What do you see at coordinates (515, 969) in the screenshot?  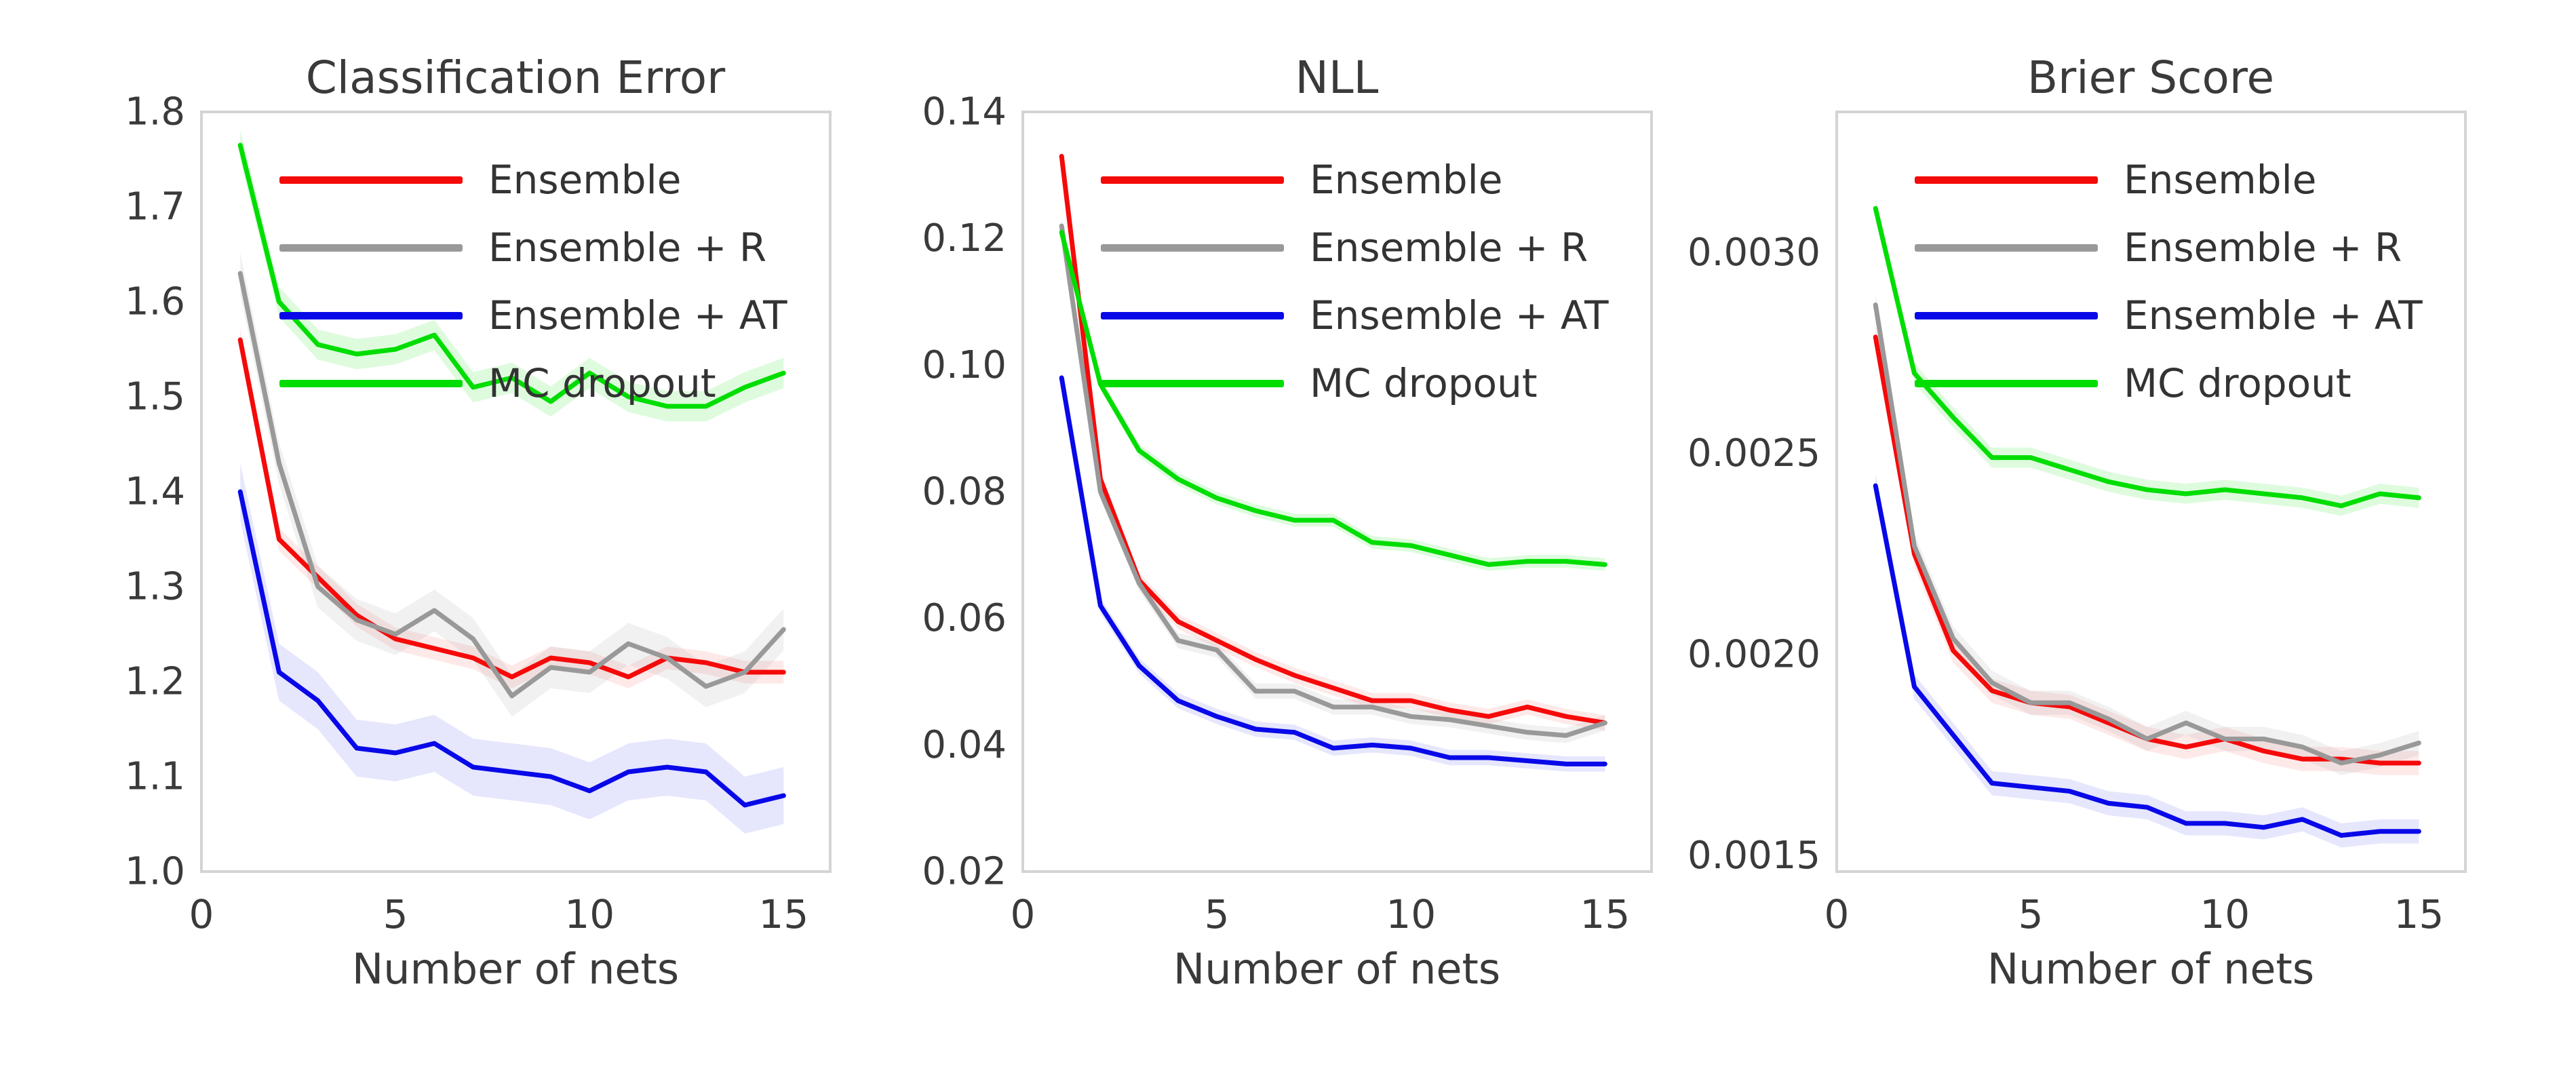 I see `x-axis-label-1: Number of nets` at bounding box center [515, 969].